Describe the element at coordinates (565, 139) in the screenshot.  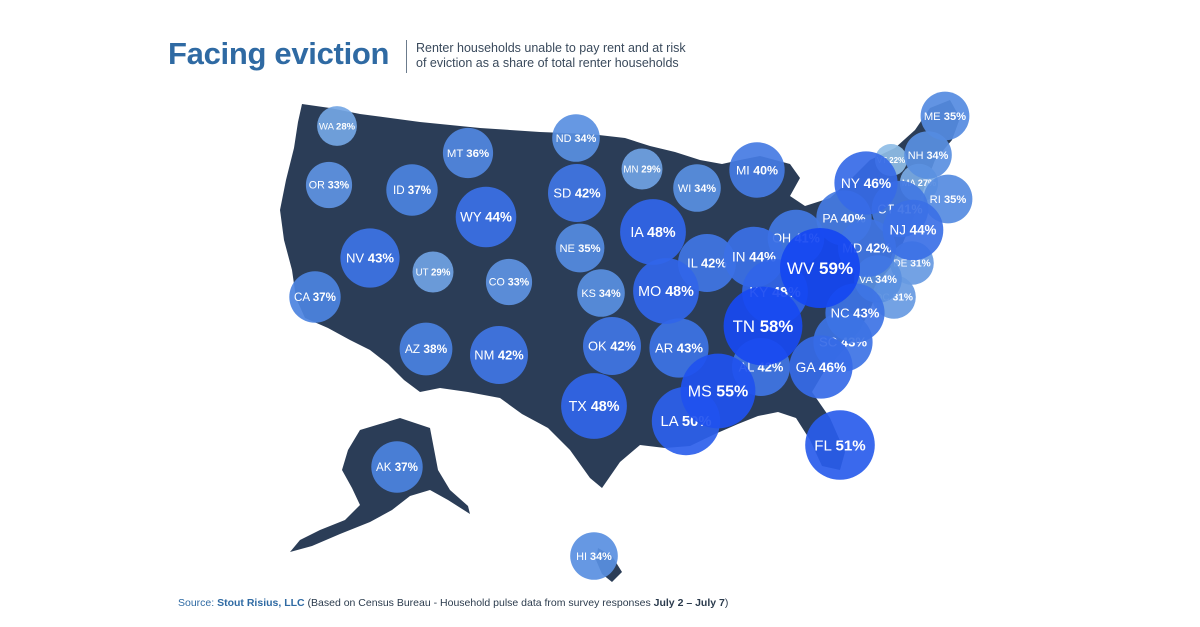
I see `state-code: ND` at that location.